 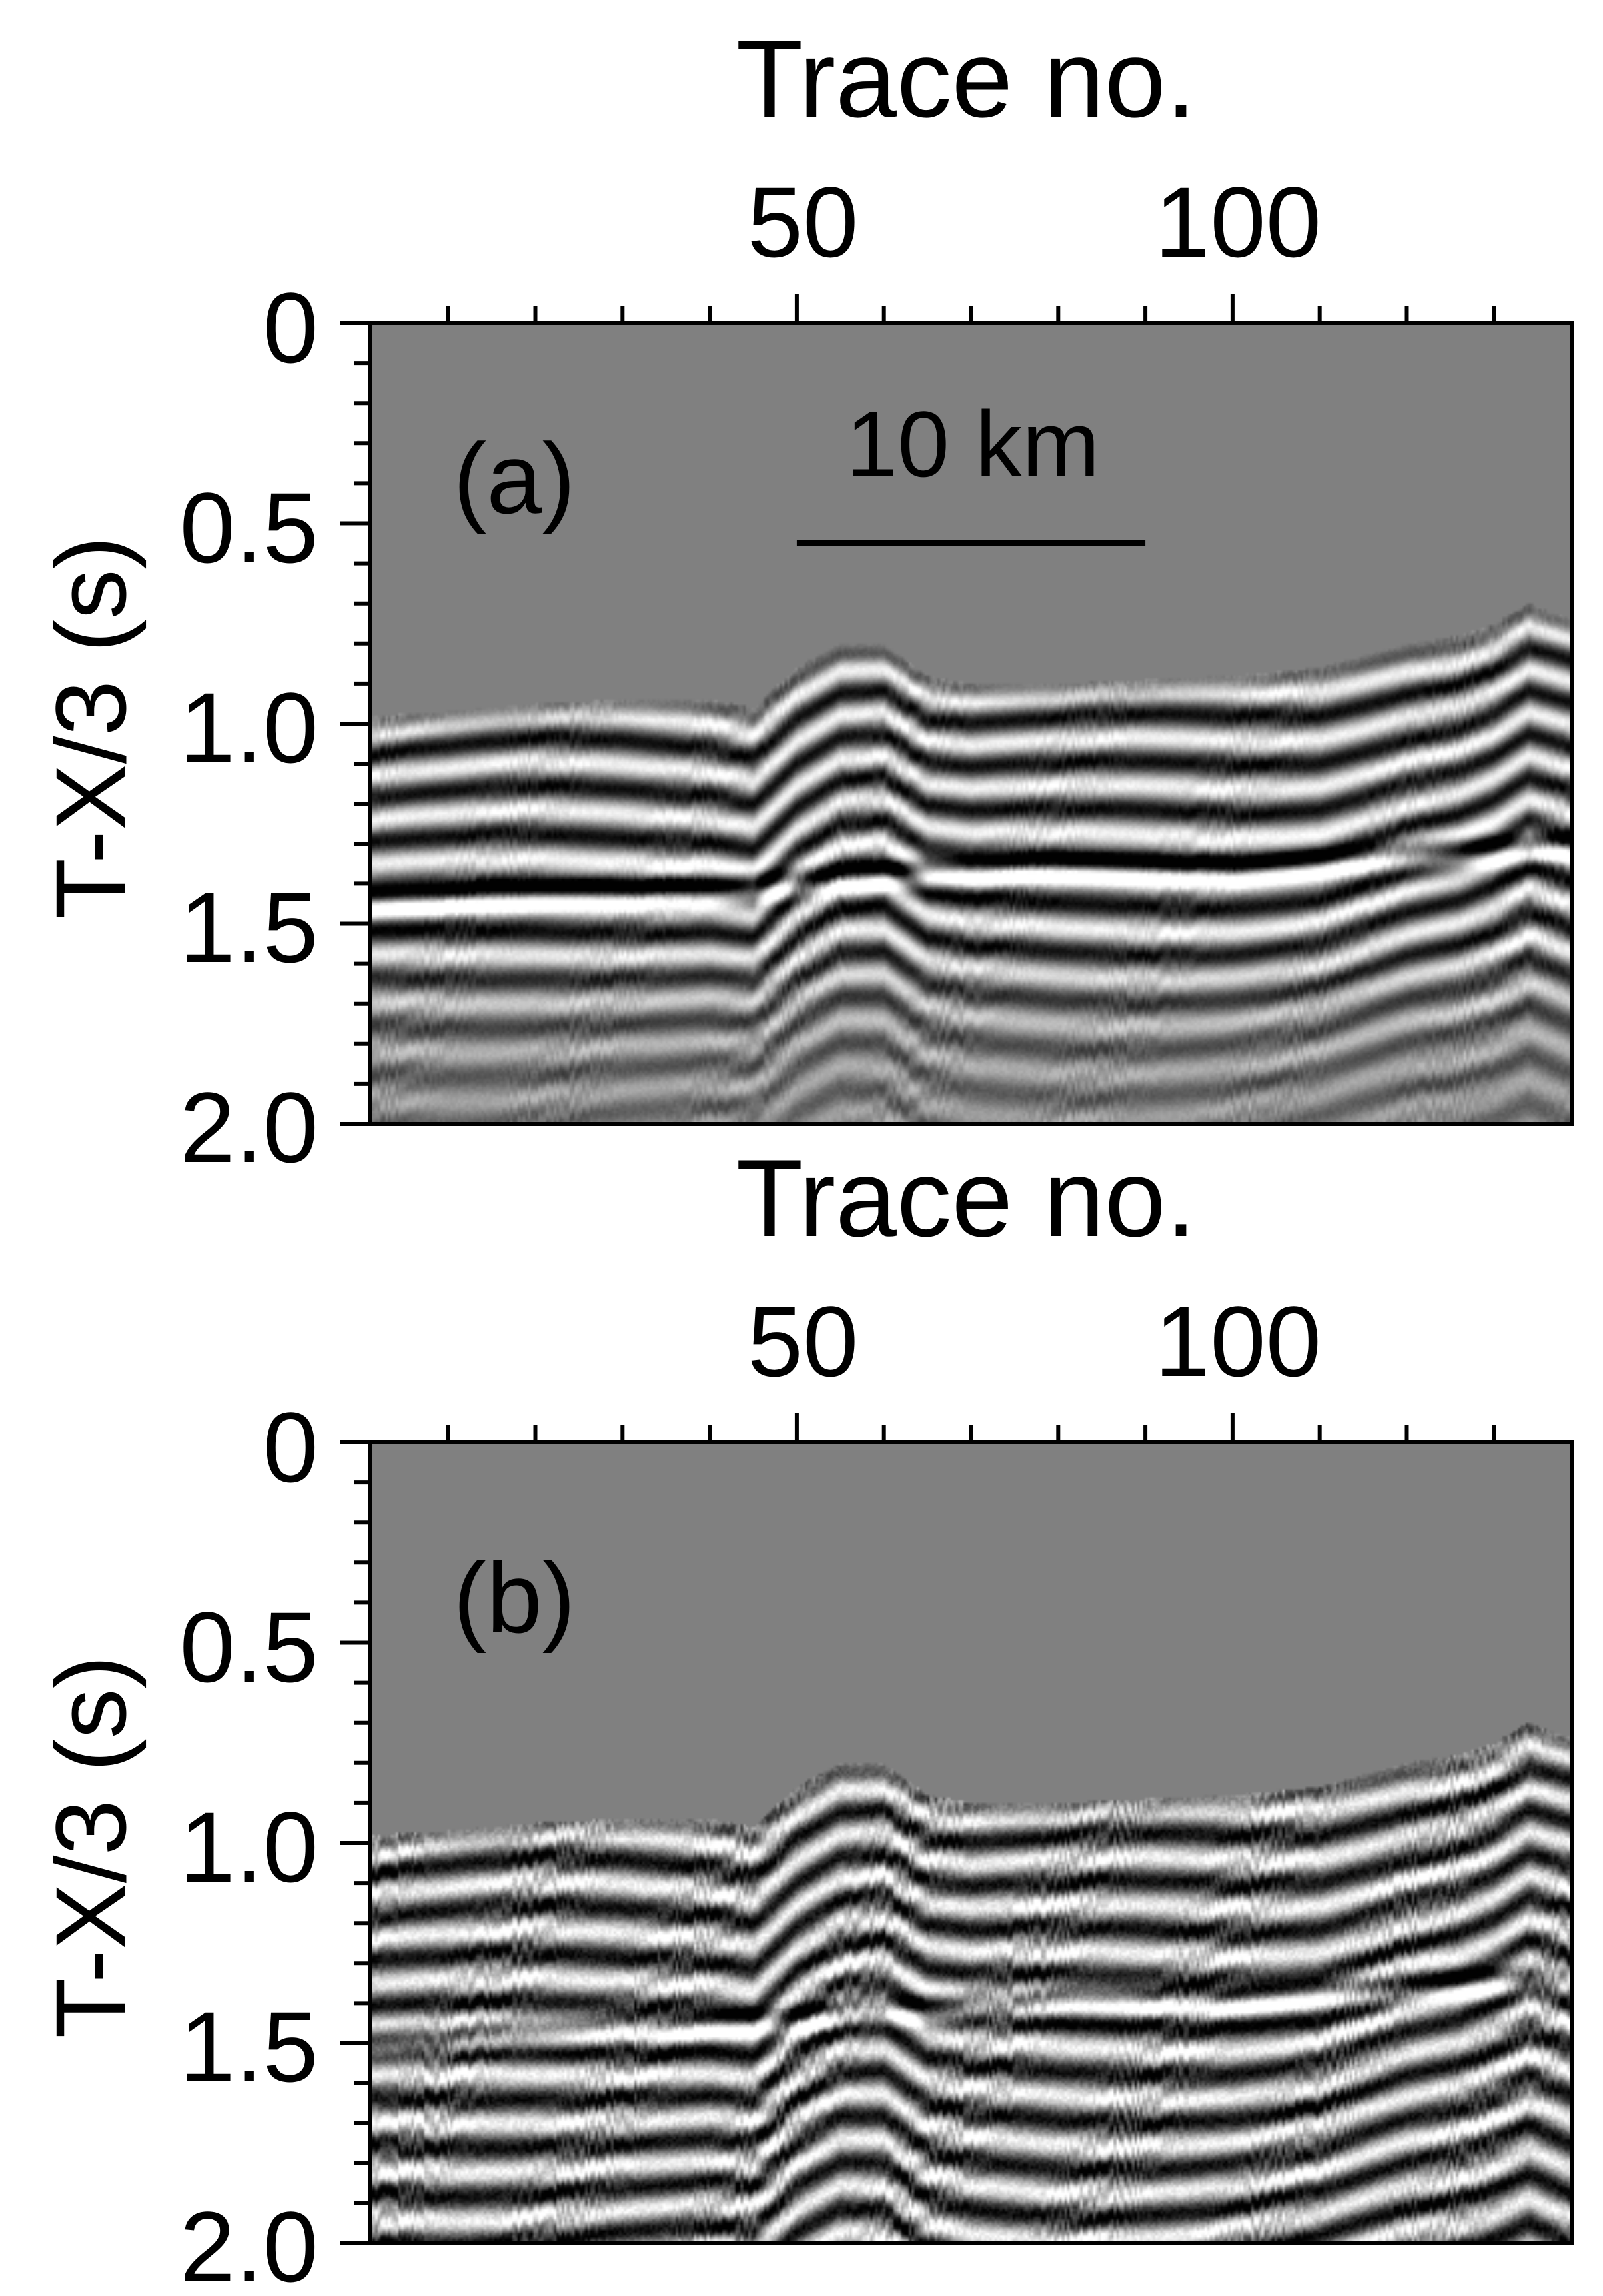 I want to click on panel-b-xlabel: Trace no., so click(x=967, y=1198).